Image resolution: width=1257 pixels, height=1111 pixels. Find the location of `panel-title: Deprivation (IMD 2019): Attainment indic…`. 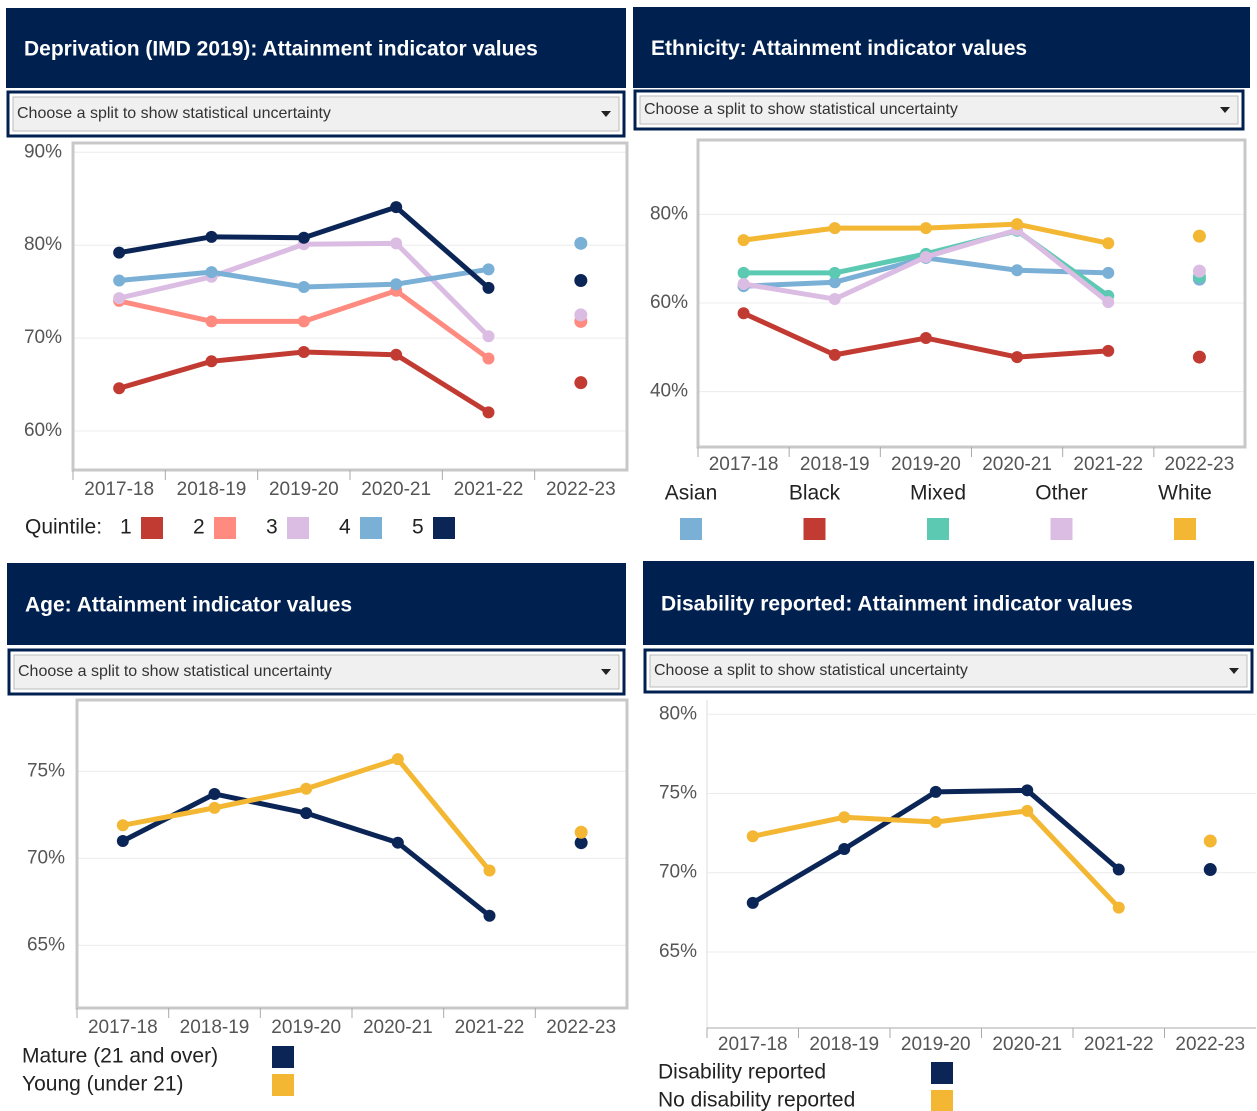

panel-title: Deprivation (IMD 2019): Attainment indic… is located at coordinates (281, 49).